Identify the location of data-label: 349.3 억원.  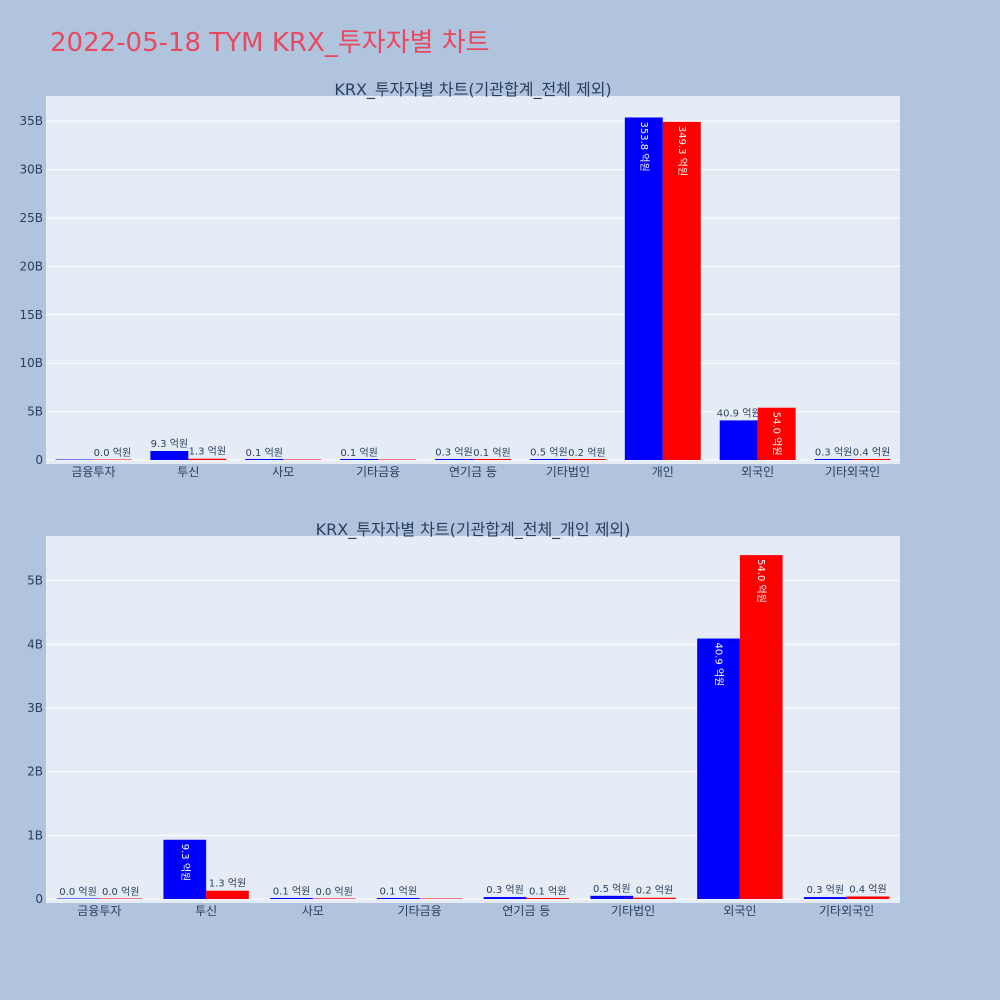
(682, 151).